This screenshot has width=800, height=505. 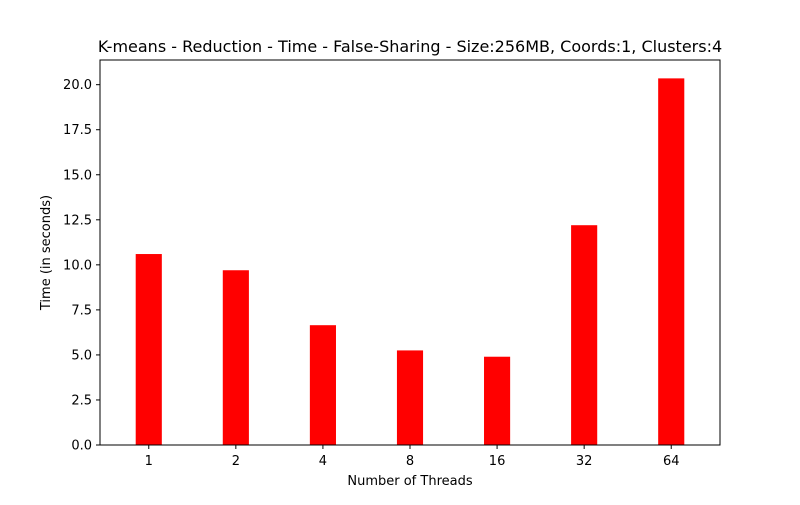 What do you see at coordinates (584, 461) in the screenshot?
I see `x-tick-label: 32` at bounding box center [584, 461].